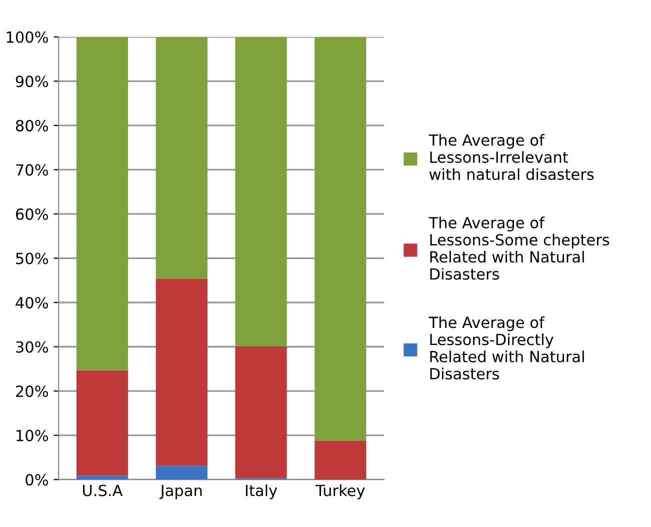  Describe the element at coordinates (103, 490) in the screenshot. I see `x-tick-label: U.S.A` at that location.